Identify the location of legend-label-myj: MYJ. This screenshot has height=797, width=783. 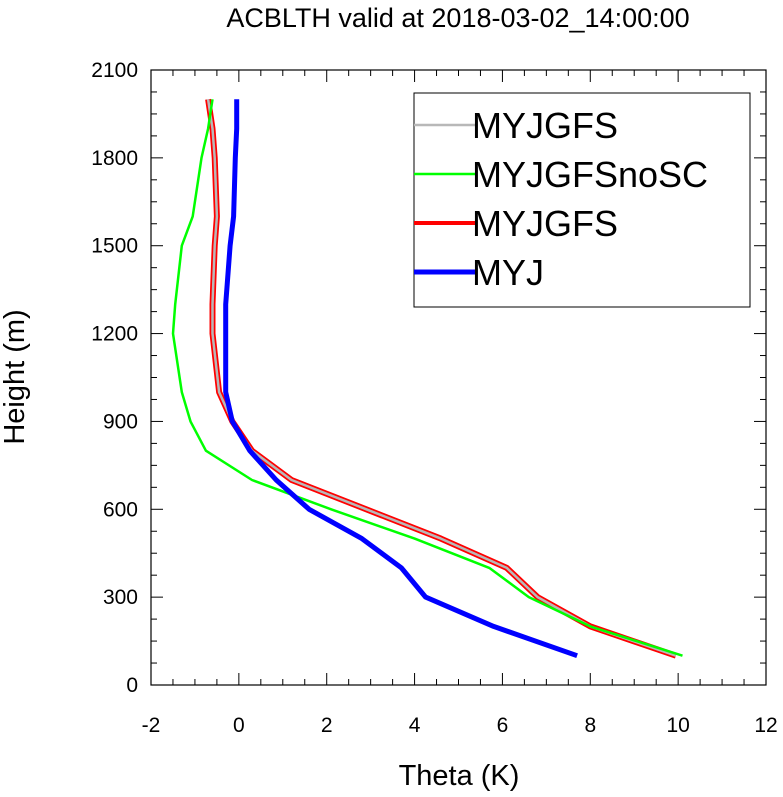
(508, 272).